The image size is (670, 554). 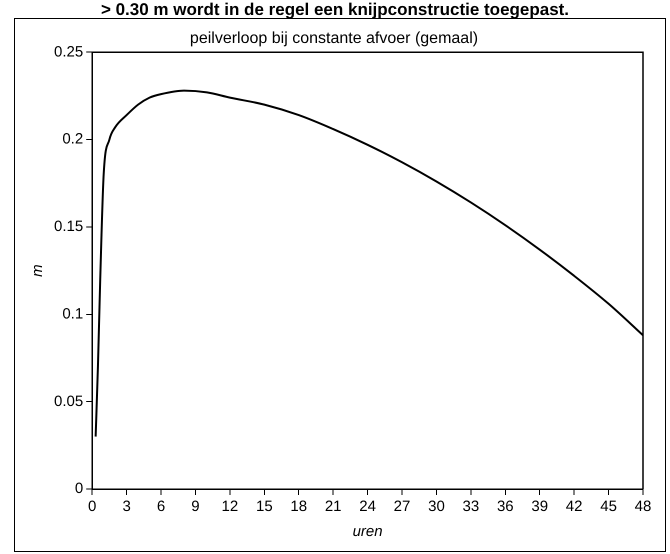 I want to click on x-tick-label: 9, so click(x=195, y=507).